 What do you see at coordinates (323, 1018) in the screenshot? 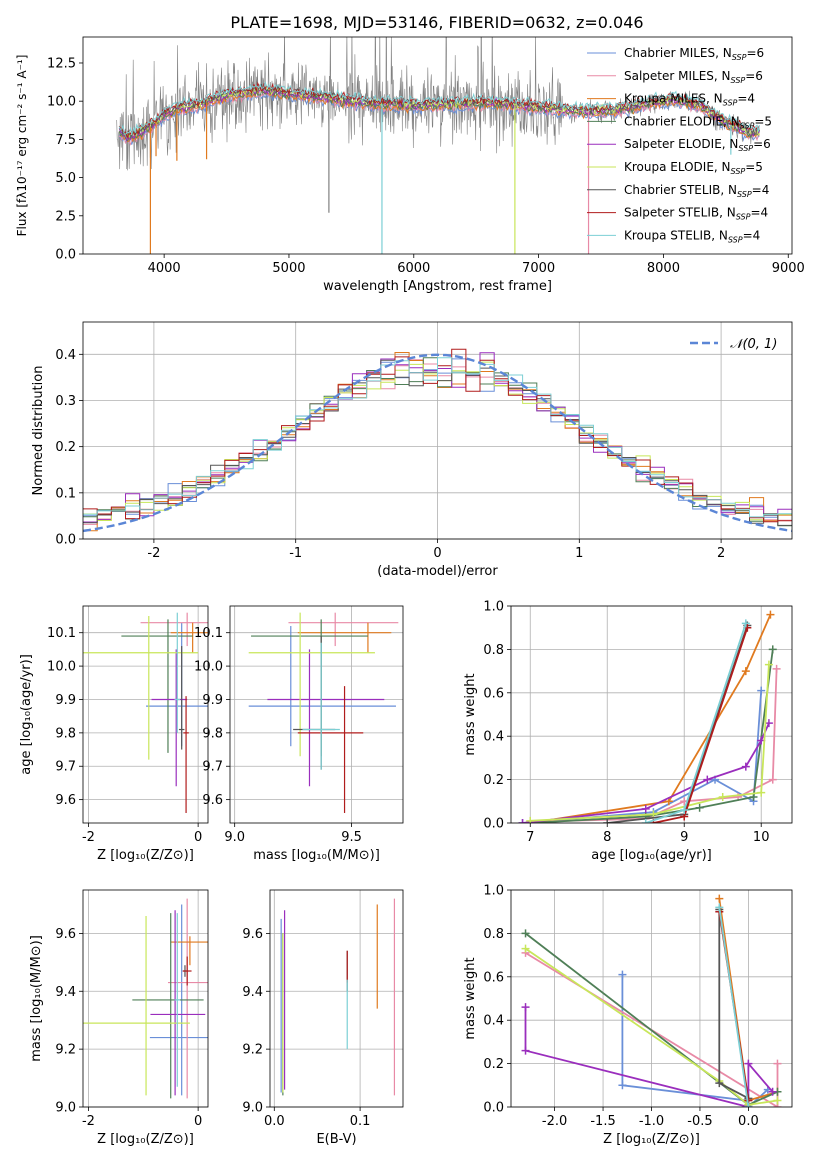
I see `panel-mass_vs_ebv: 0.0 0.1 9.0 9.2 9.4 9.6 E(B-V)` at bounding box center [323, 1018].